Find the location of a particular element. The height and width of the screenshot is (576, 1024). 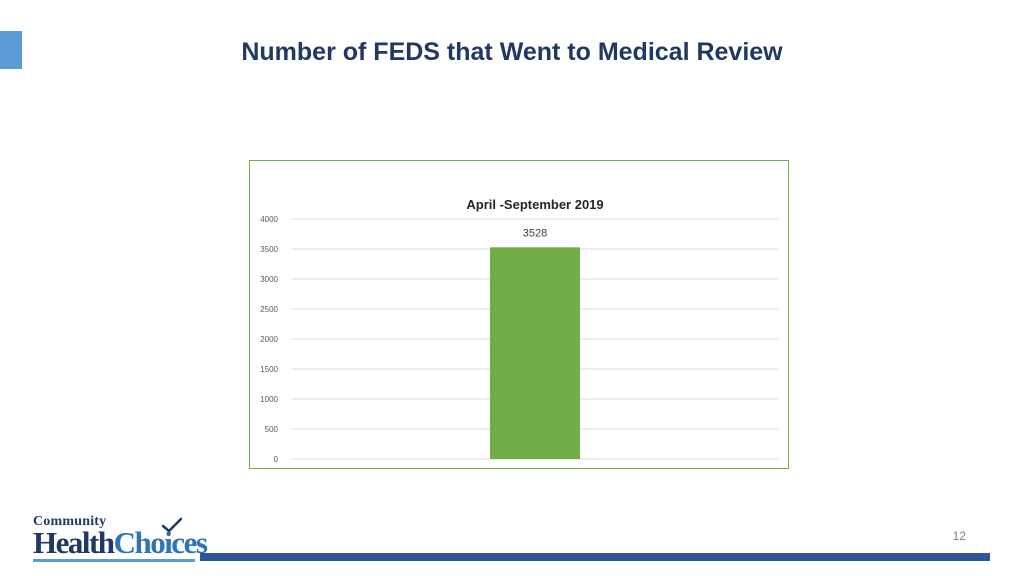

logo-choices: Choices is located at coordinates (160, 542).